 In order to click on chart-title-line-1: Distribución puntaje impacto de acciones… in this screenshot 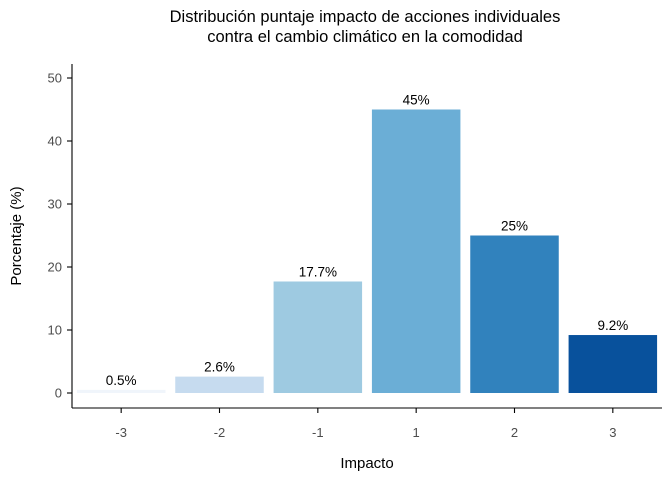, I will do `click(365, 17)`.